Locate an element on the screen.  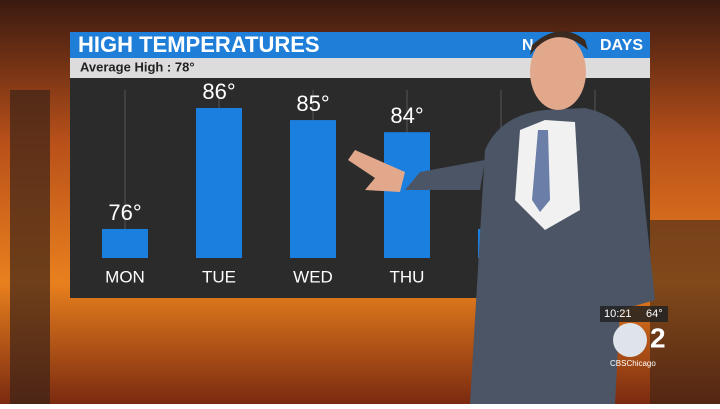
logo is located at coordinates (630, 340).